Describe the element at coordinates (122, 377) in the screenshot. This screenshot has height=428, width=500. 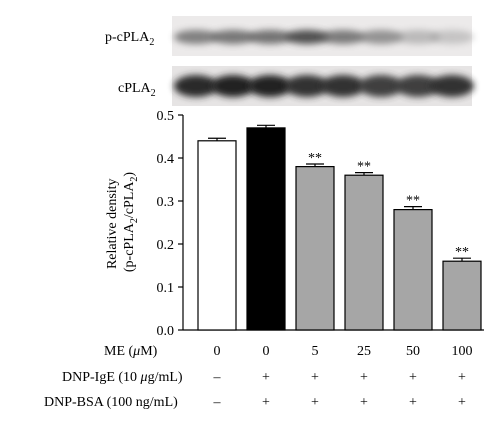
I see `row-label-dnp-ige: DNP-IgE (10 μg/mL)` at that location.